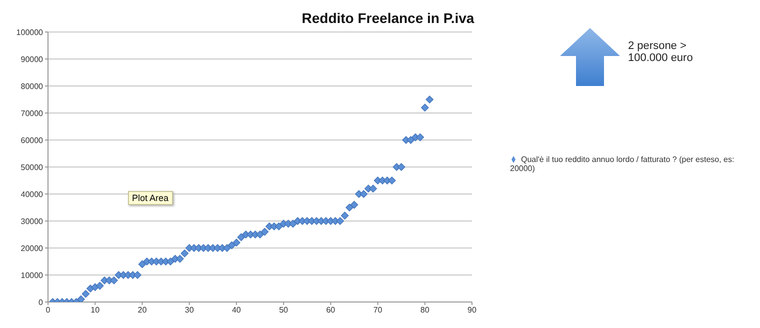  I want to click on legend-label: Qual'è il tuo reddito annuo lordo / fatturato ? (per esteso, es: 20000), so click(622, 164).